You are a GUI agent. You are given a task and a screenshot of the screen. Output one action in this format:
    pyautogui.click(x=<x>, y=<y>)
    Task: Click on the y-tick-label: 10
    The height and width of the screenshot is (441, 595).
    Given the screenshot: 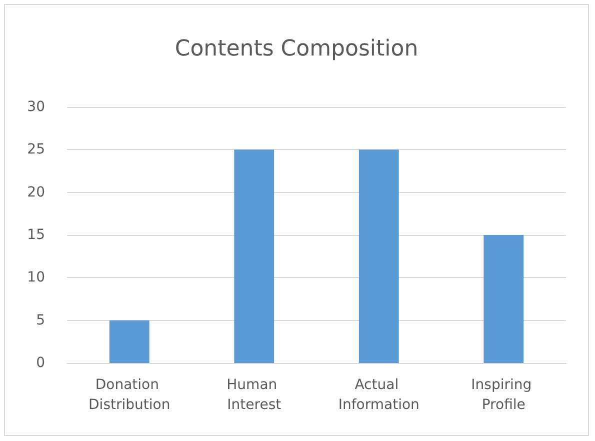 What is the action you would take?
    pyautogui.click(x=36, y=278)
    